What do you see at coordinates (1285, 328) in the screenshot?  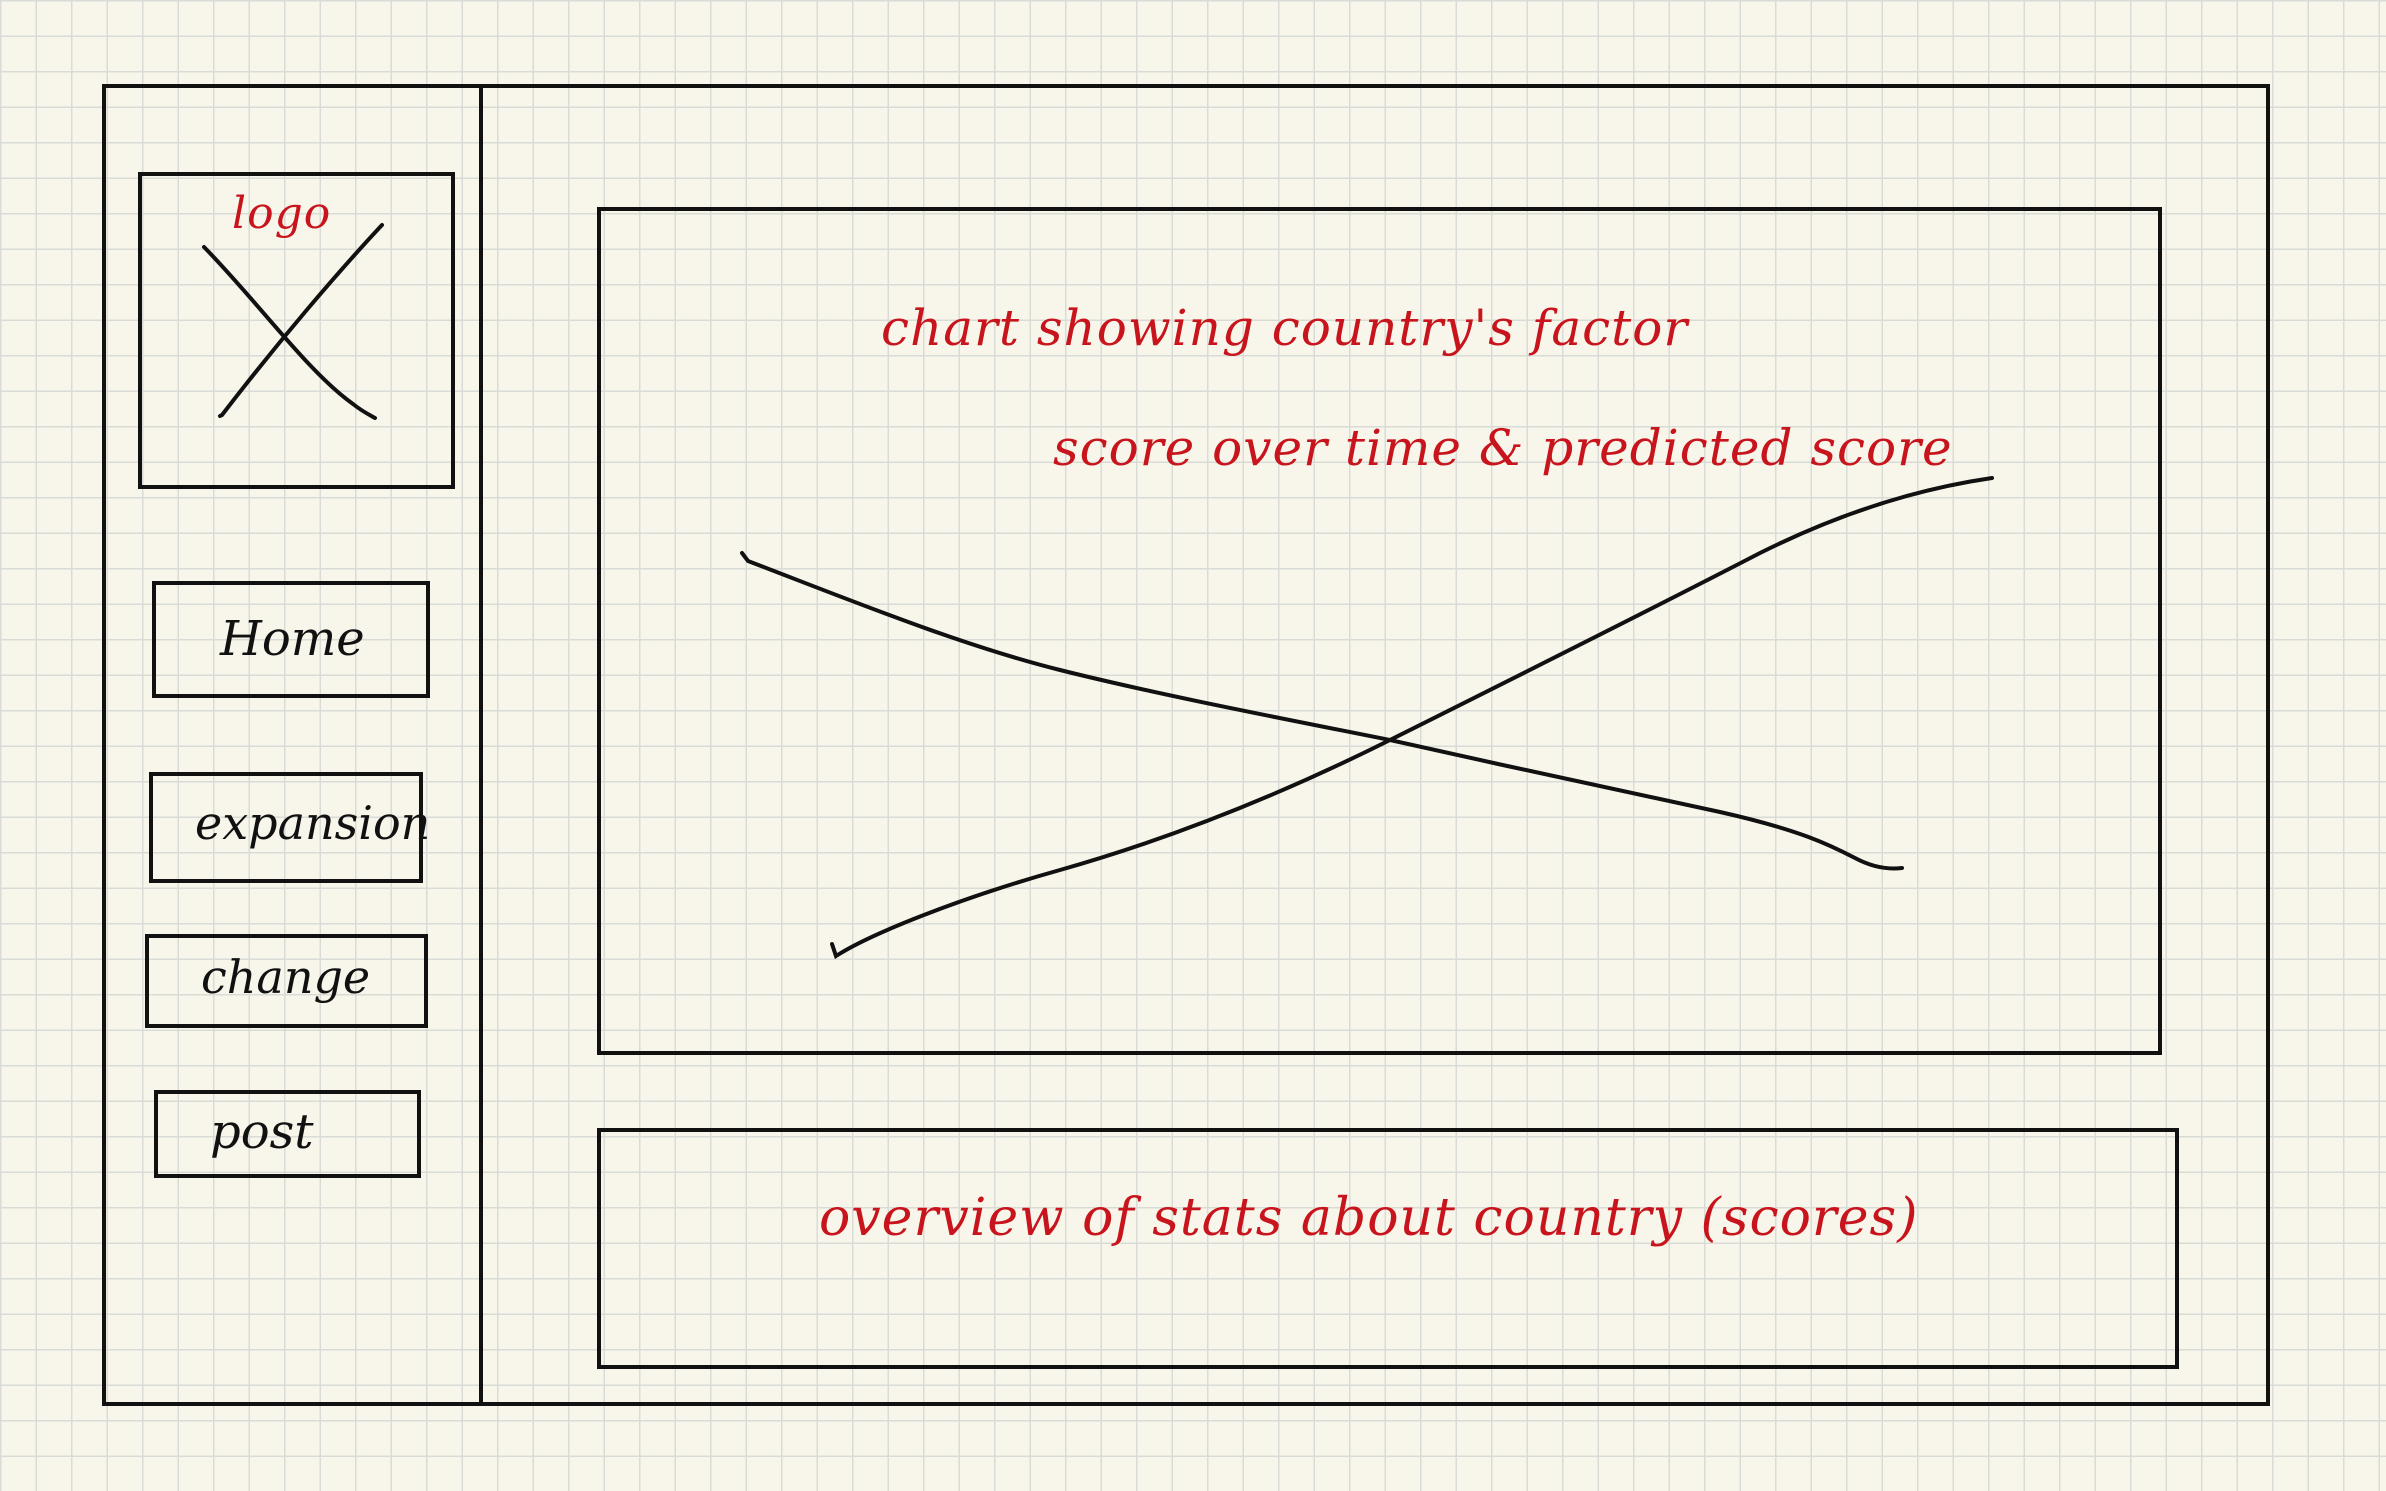 I see `chart-note-line1: chart showing country's factor` at bounding box center [1285, 328].